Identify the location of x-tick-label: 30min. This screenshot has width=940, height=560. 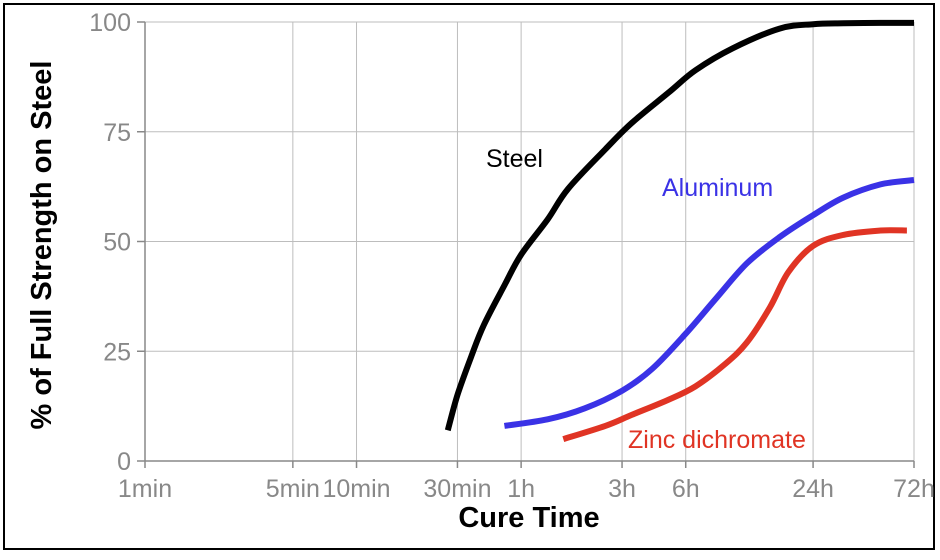
(457, 489).